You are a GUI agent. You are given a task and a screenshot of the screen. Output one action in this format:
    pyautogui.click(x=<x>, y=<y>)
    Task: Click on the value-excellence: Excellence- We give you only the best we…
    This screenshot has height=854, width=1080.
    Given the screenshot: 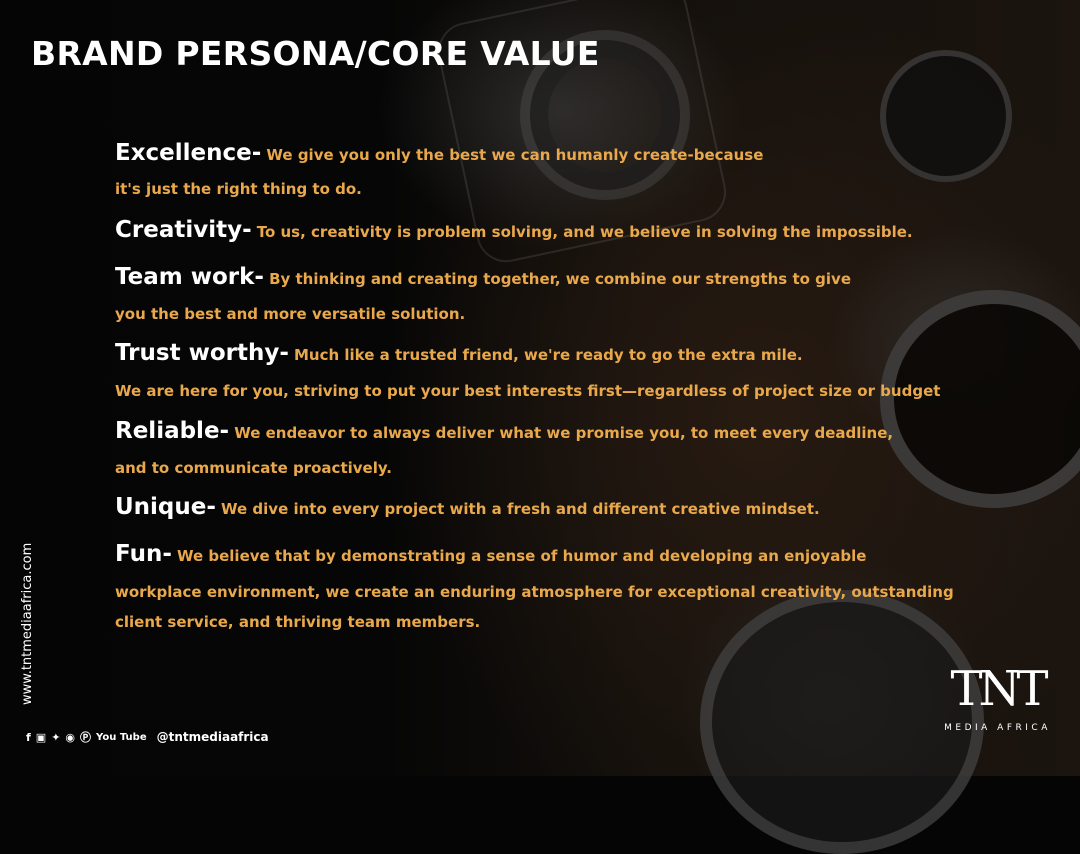 What is the action you would take?
    pyautogui.click(x=439, y=153)
    